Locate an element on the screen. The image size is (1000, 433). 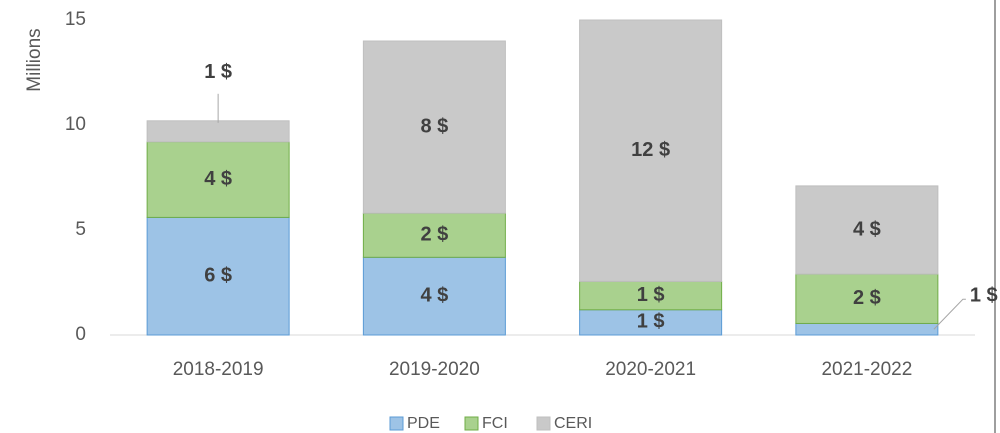
data-label: 8 $ is located at coordinates (434, 126).